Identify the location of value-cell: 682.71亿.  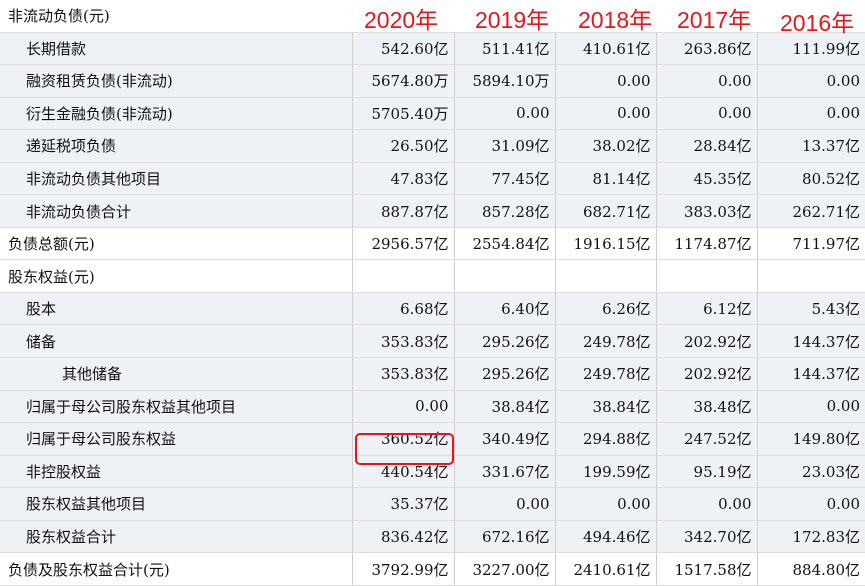
(605, 211).